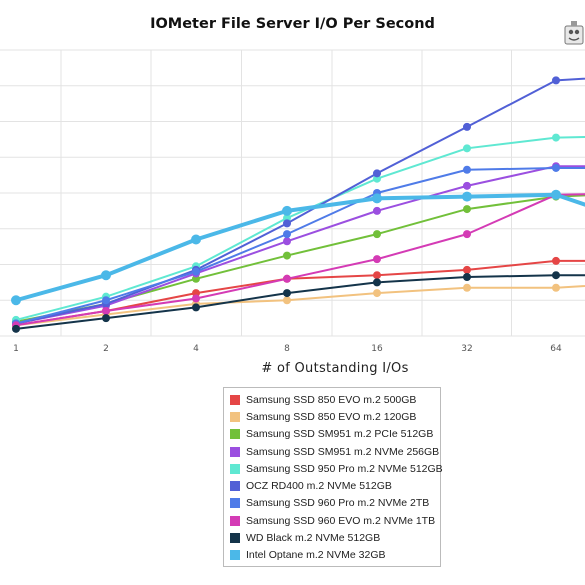 This screenshot has height=585, width=585. I want to click on x-tick-label: 64, so click(556, 349).